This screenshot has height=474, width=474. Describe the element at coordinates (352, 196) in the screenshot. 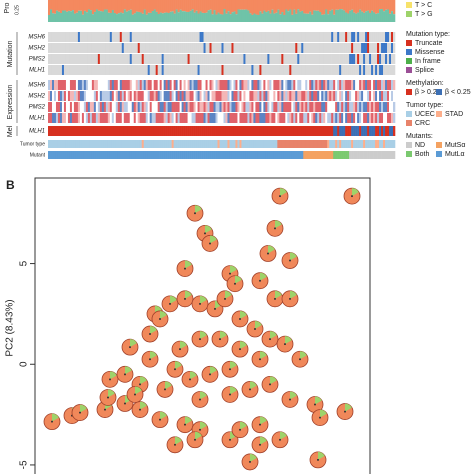

I see `pie-point` at that location.